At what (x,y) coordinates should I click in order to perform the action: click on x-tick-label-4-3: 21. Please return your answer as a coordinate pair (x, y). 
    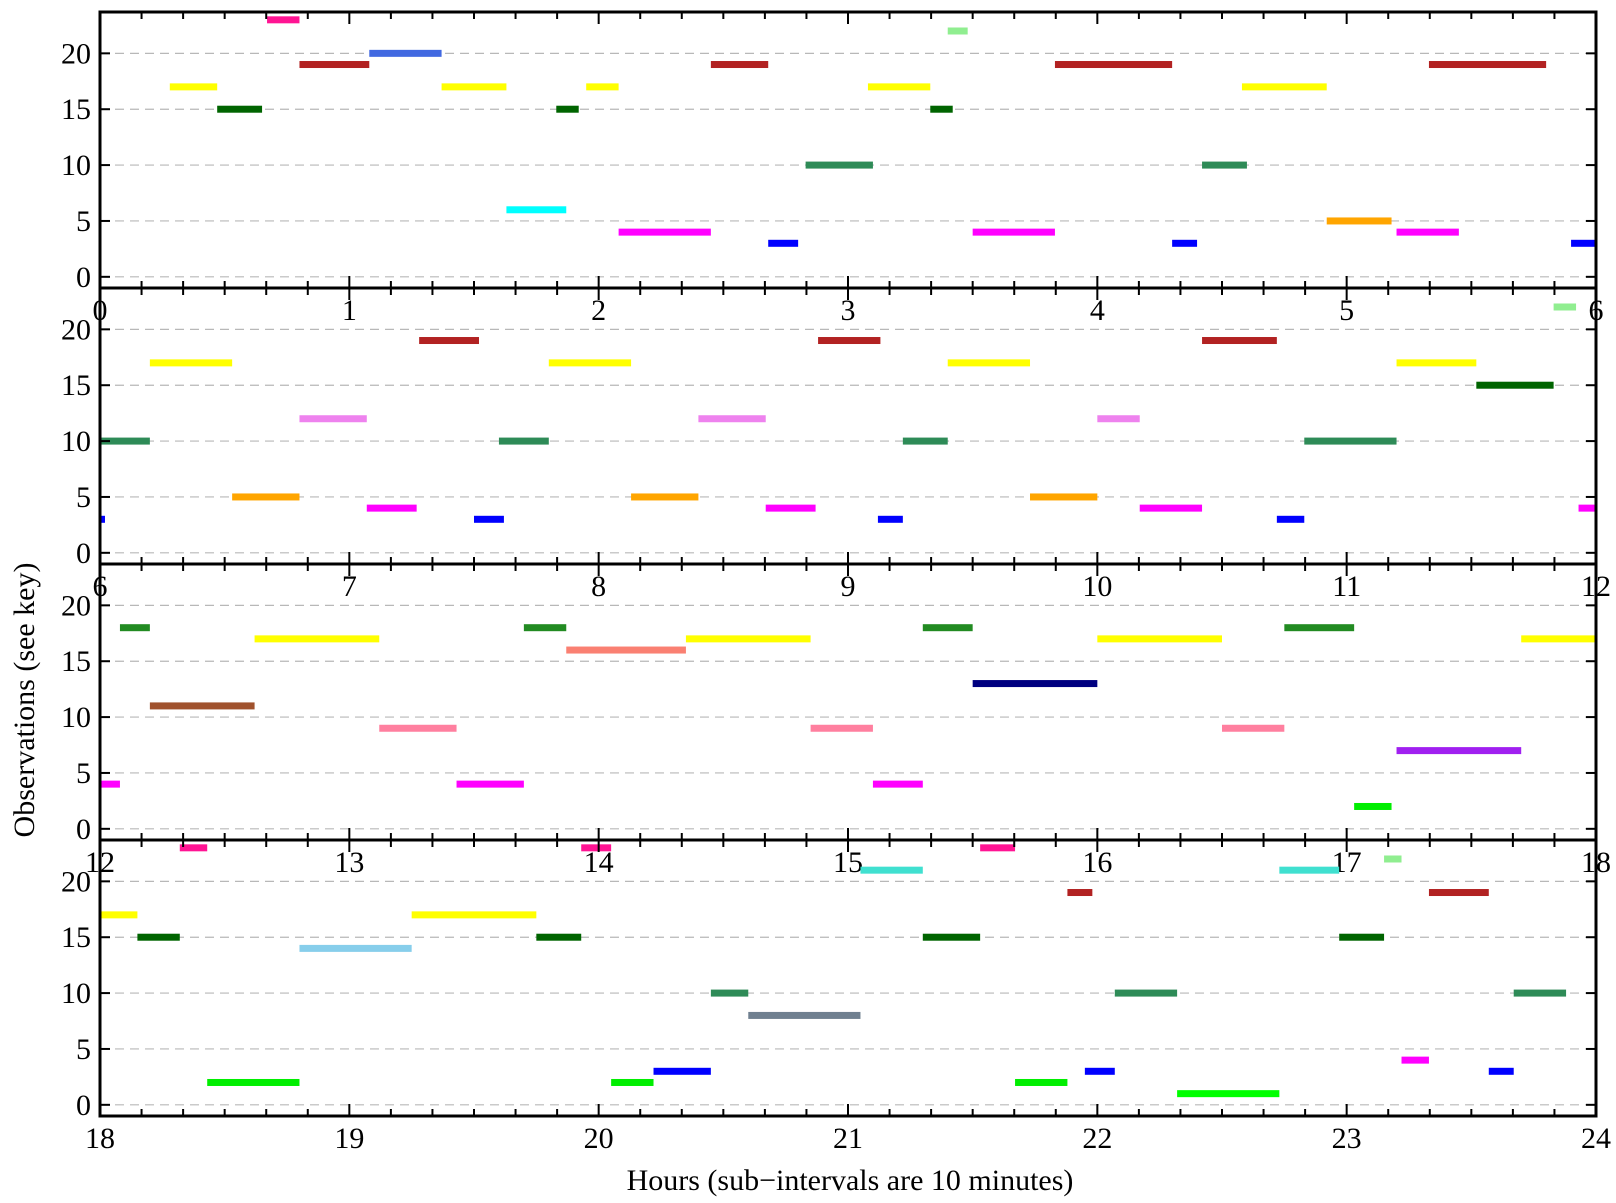
    Looking at the image, I should click on (848, 1138).